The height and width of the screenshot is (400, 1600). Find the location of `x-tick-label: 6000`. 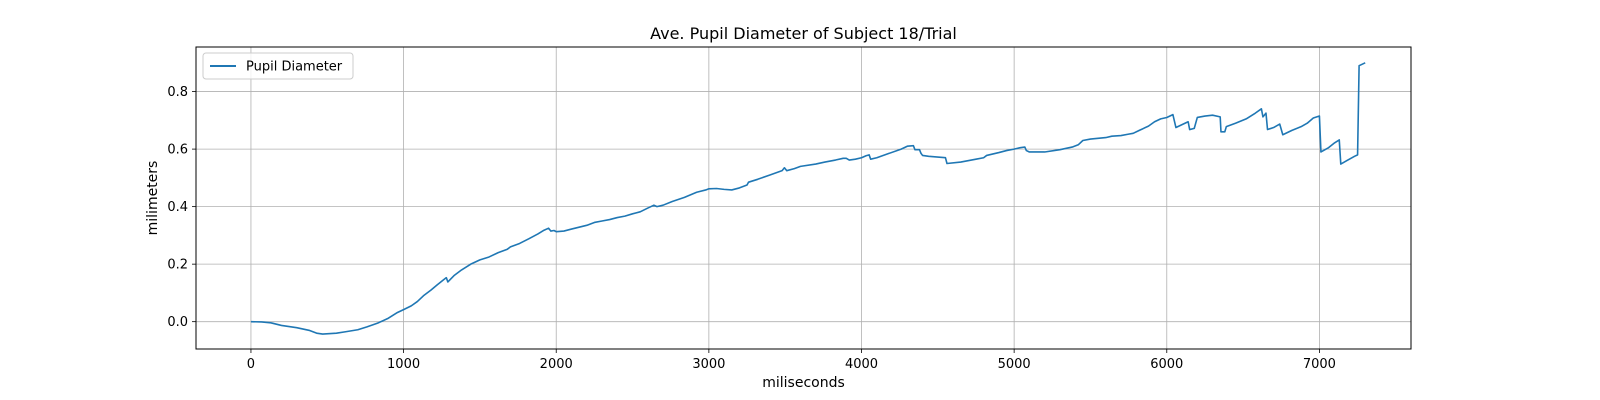

x-tick-label: 6000 is located at coordinates (1166, 364).